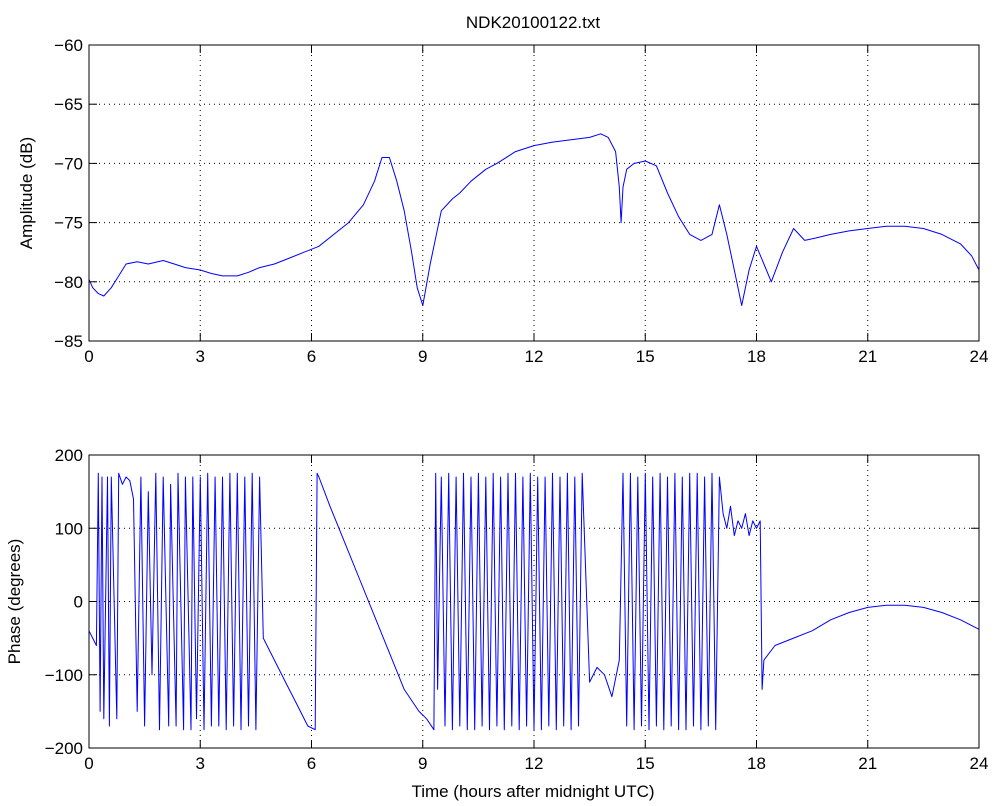 Image resolution: width=998 pixels, height=806 pixels. What do you see at coordinates (26, 193) in the screenshot?
I see `y-axis-label: Amplitude (dB)` at bounding box center [26, 193].